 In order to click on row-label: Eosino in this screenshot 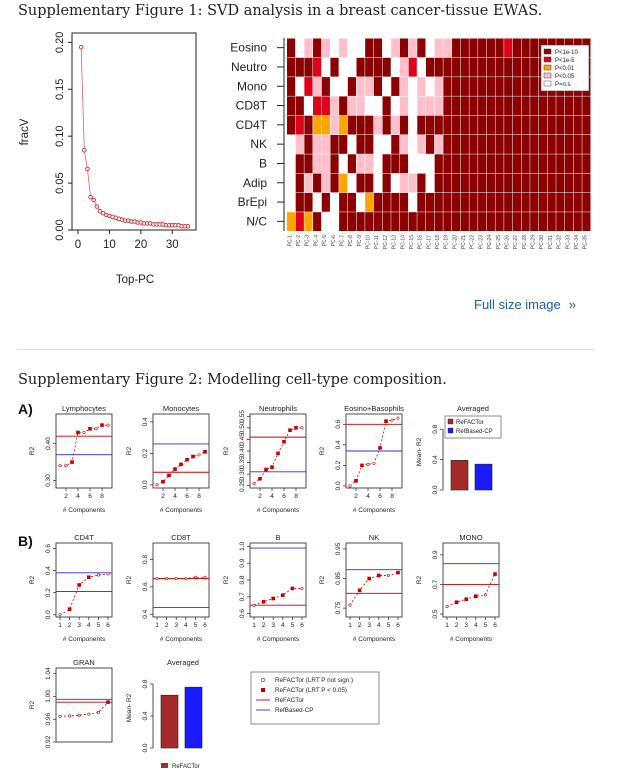, I will do `click(248, 48)`.